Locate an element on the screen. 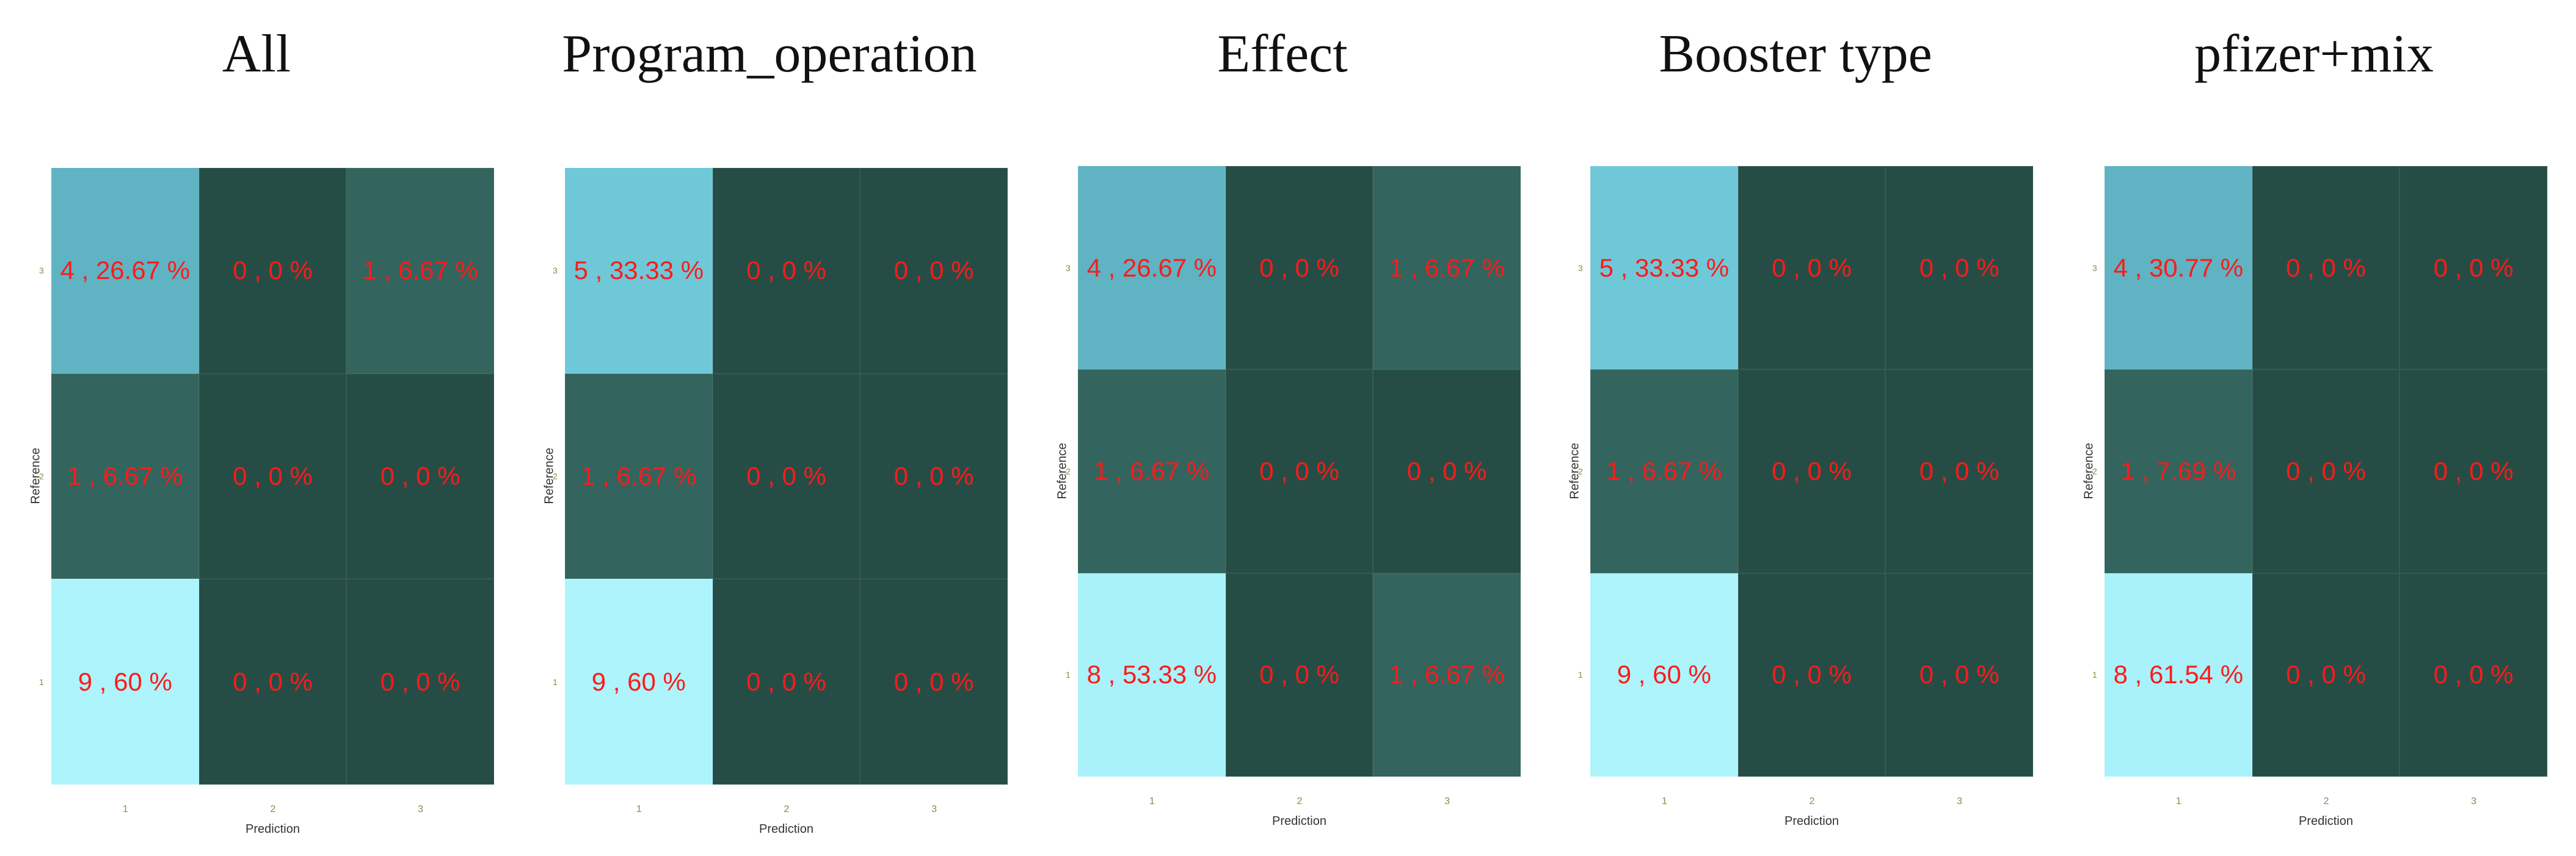  cell-label: 8 , 61.54 % is located at coordinates (2178, 674).